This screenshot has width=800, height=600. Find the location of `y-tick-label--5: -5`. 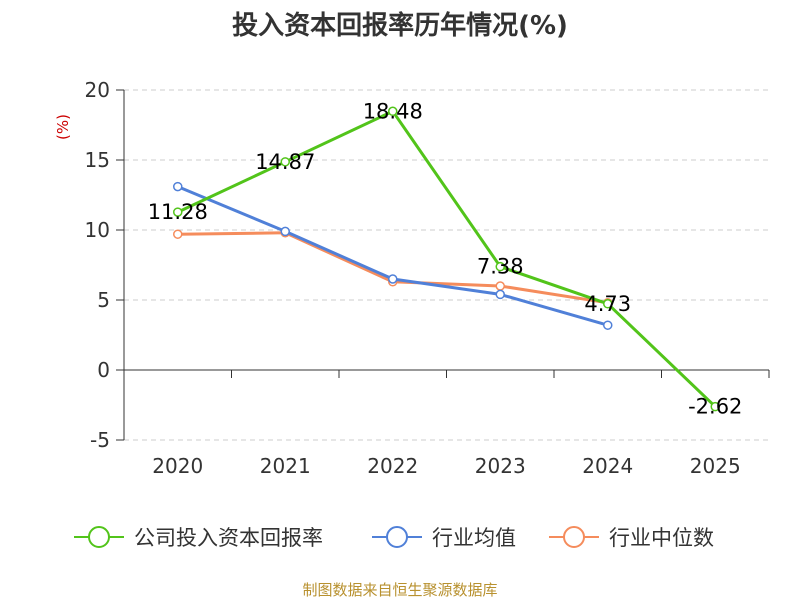

y-tick-label--5: -5 is located at coordinates (100, 440).